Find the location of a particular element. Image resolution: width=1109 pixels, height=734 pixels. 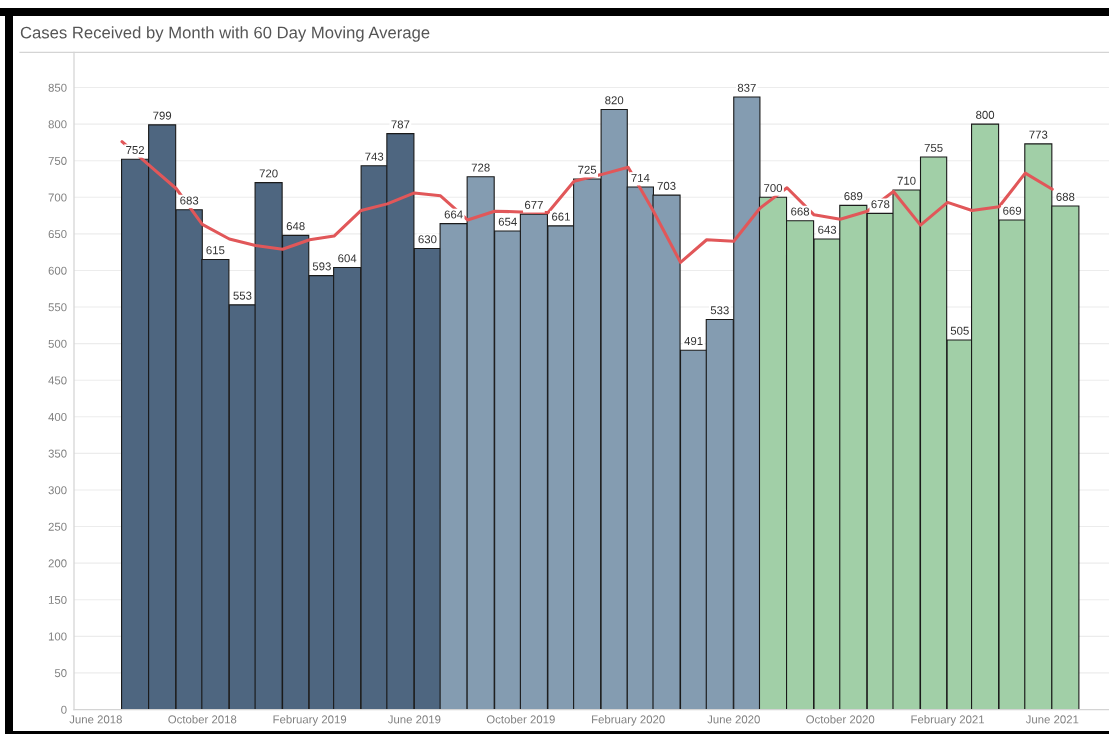

data-label: 643 is located at coordinates (827, 229).